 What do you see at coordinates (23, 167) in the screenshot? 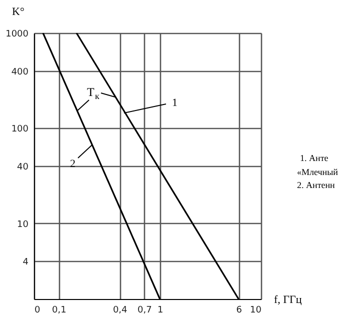
I see `y-tick-label: 40` at bounding box center [23, 167].